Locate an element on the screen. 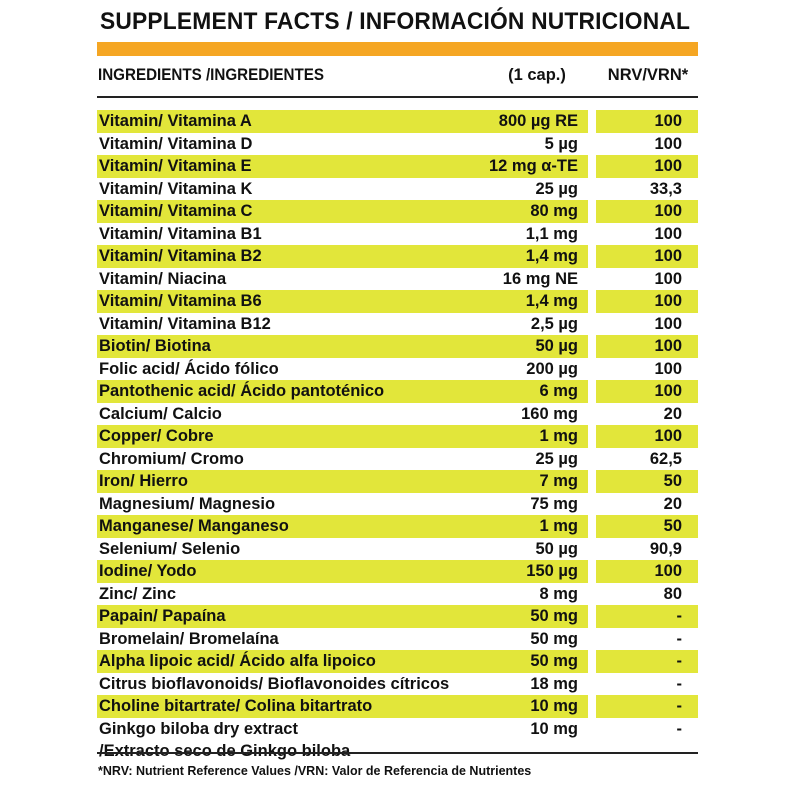  ingredient-name: Iron/ Hierro is located at coordinates (143, 481).